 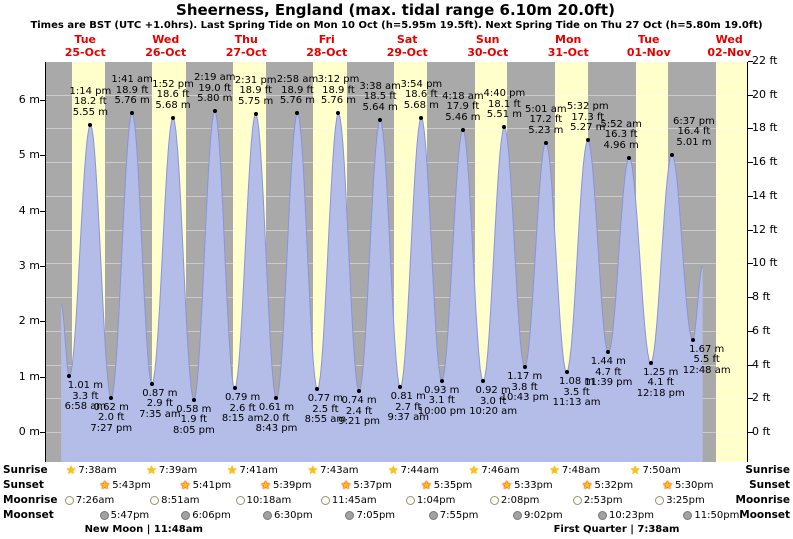 I want to click on day-name: Fri, so click(x=326, y=39).